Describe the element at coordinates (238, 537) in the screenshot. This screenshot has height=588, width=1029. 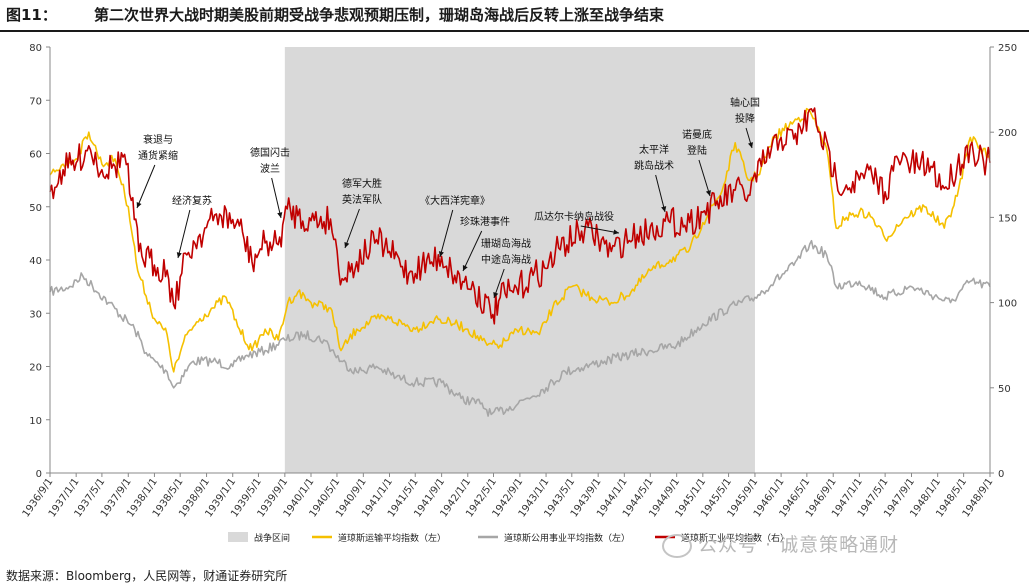
I see `legend-swatch-war` at that location.